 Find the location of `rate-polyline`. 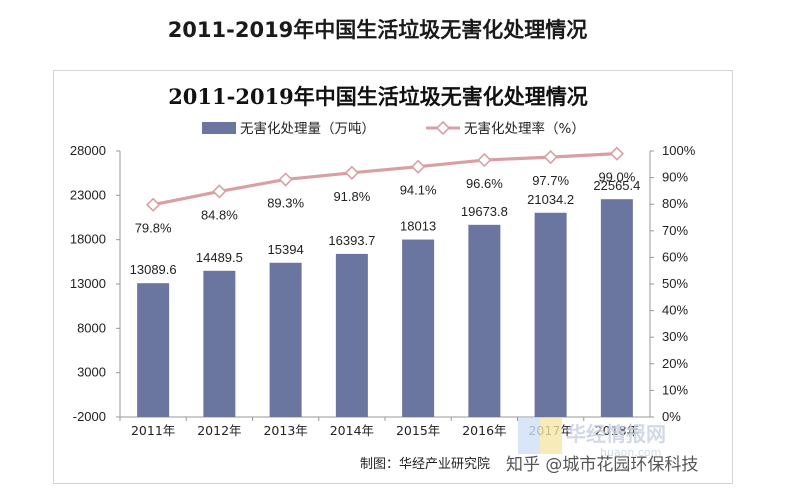

rate-polyline is located at coordinates (384, 179).